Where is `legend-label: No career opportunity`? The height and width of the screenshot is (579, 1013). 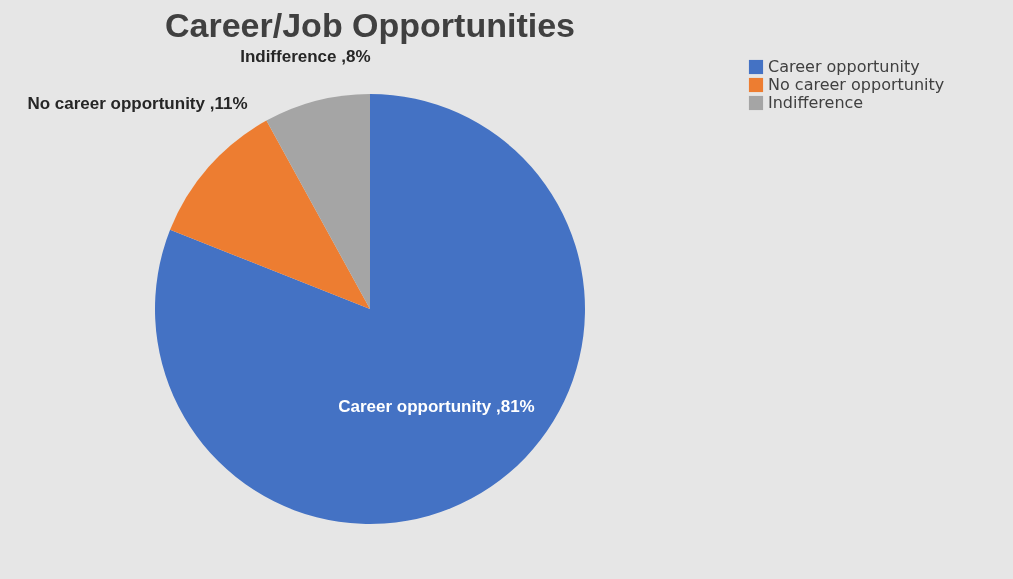
legend-label: No career opportunity is located at coordinates (856, 84).